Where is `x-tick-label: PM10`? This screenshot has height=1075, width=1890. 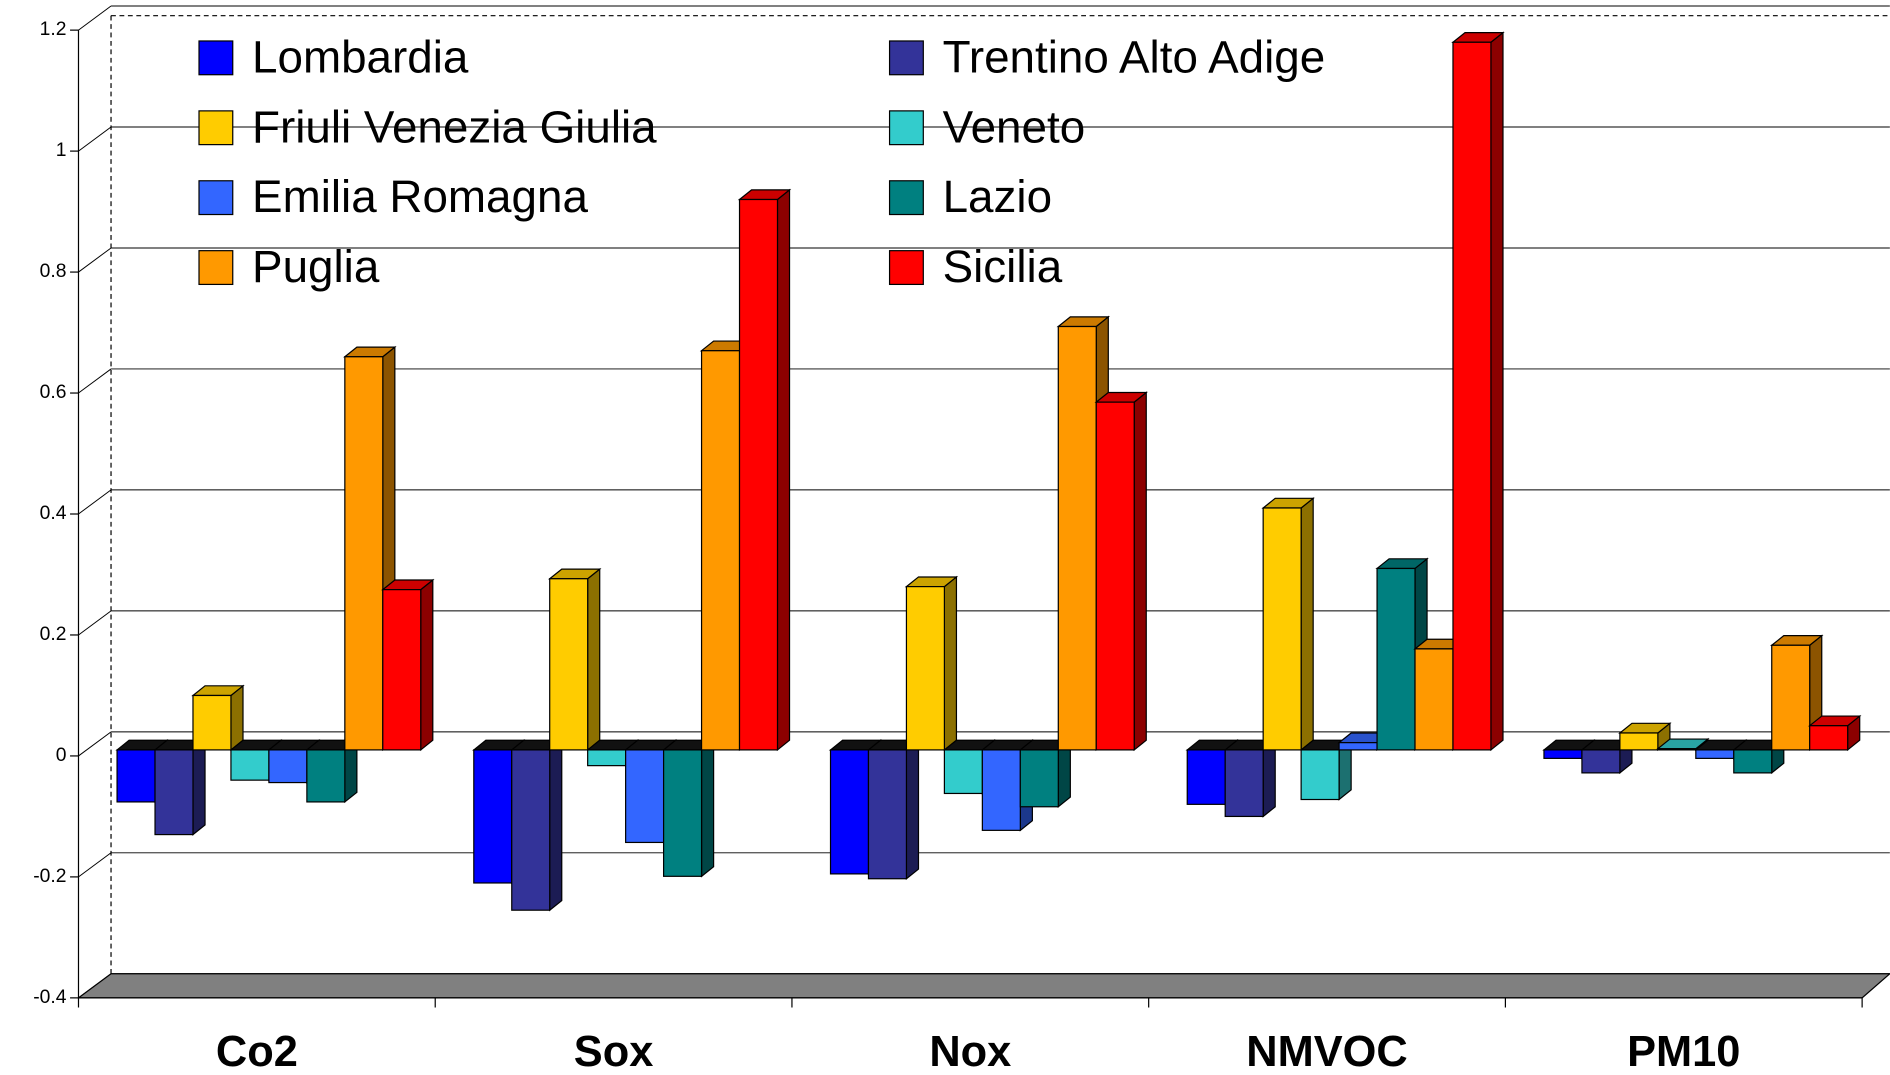 x-tick-label: PM10 is located at coordinates (1683, 1051).